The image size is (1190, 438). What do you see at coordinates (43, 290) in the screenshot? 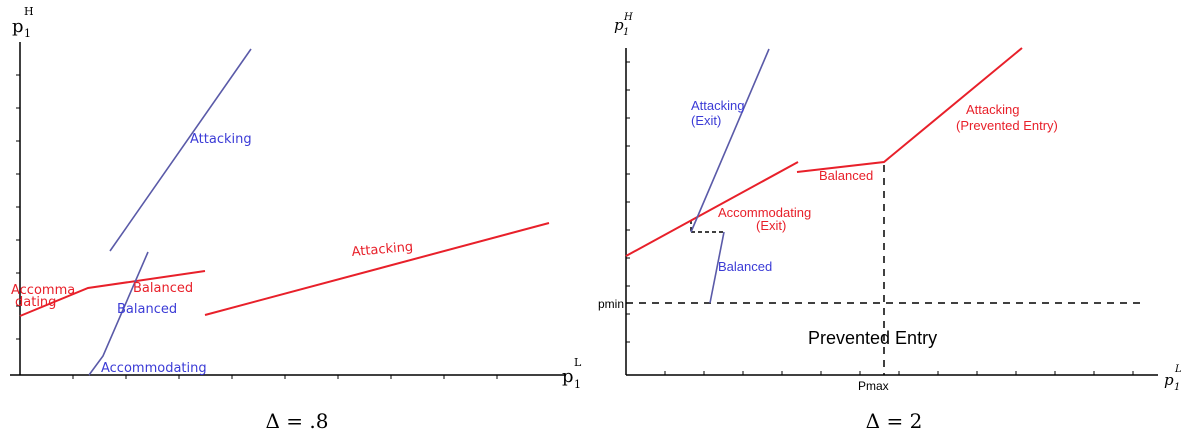
I see `left-label-red-accommodating-1: Accomma` at bounding box center [43, 290].